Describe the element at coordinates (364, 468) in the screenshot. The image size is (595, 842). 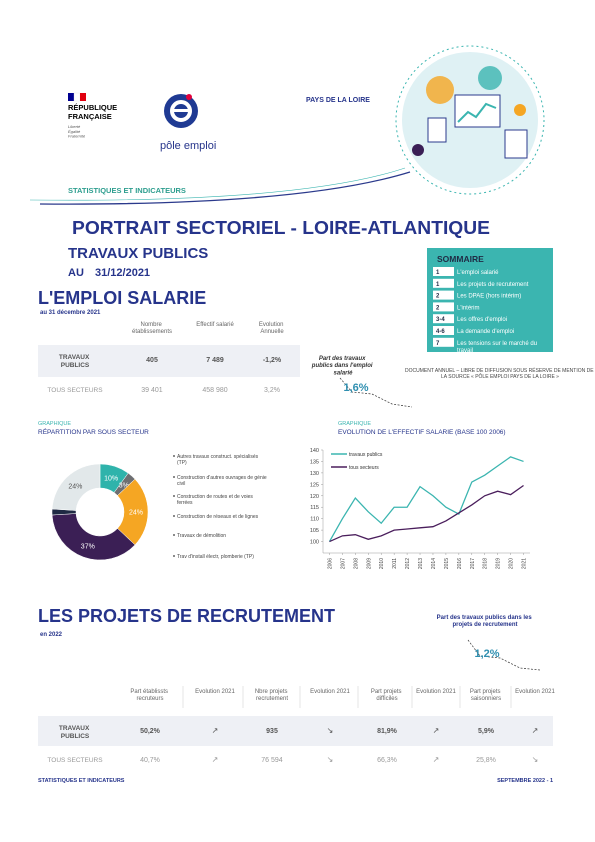
I see `legend-label: tous secteurs` at that location.